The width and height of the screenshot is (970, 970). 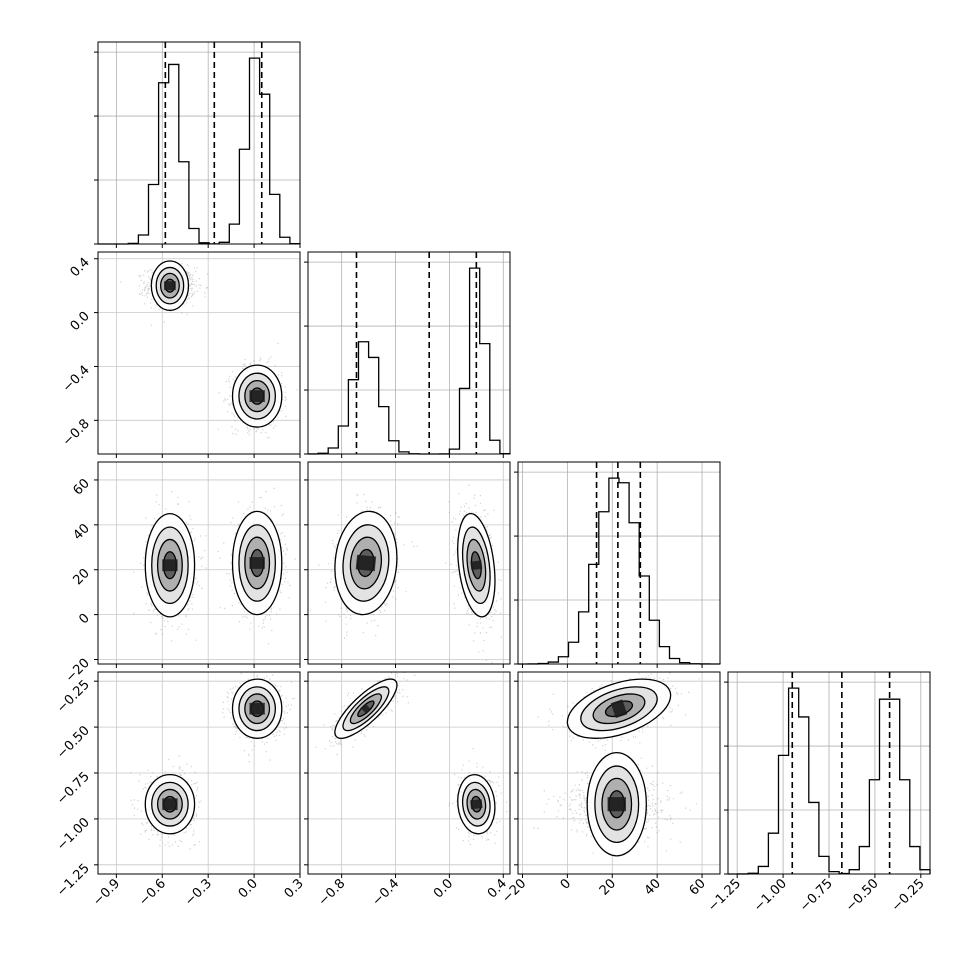 What do you see at coordinates (608, 887) in the screenshot?
I see `x-tick-label: 20` at bounding box center [608, 887].